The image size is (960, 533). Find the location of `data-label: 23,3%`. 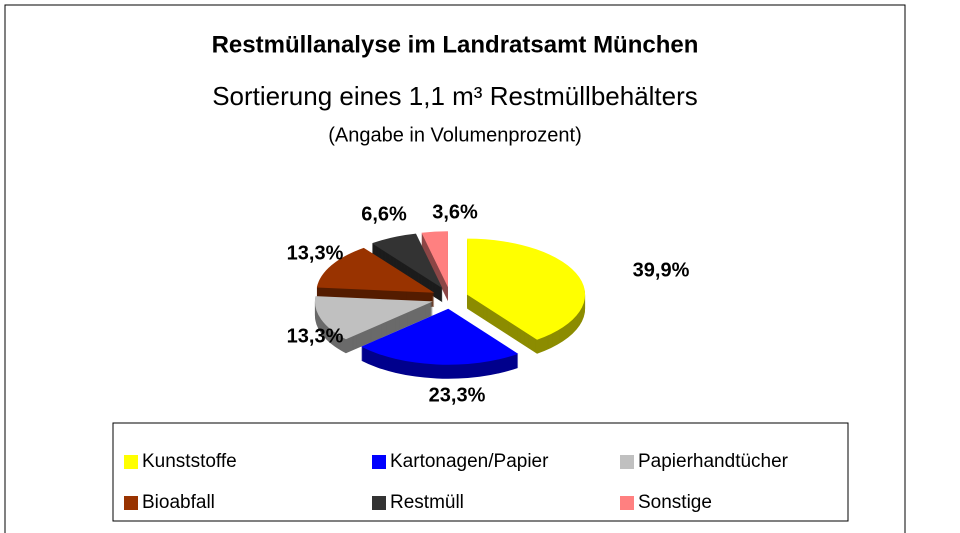

data-label: 23,3% is located at coordinates (457, 395).